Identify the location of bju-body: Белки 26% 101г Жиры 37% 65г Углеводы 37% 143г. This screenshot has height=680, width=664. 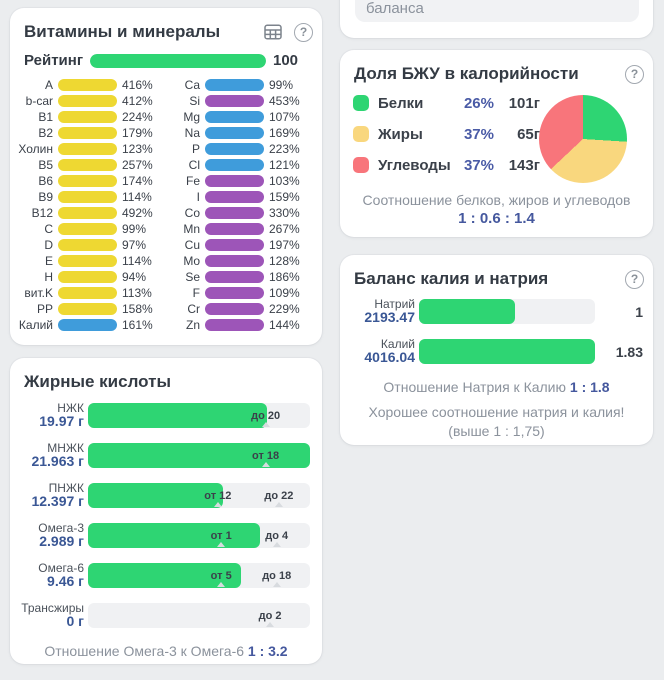
(503, 141).